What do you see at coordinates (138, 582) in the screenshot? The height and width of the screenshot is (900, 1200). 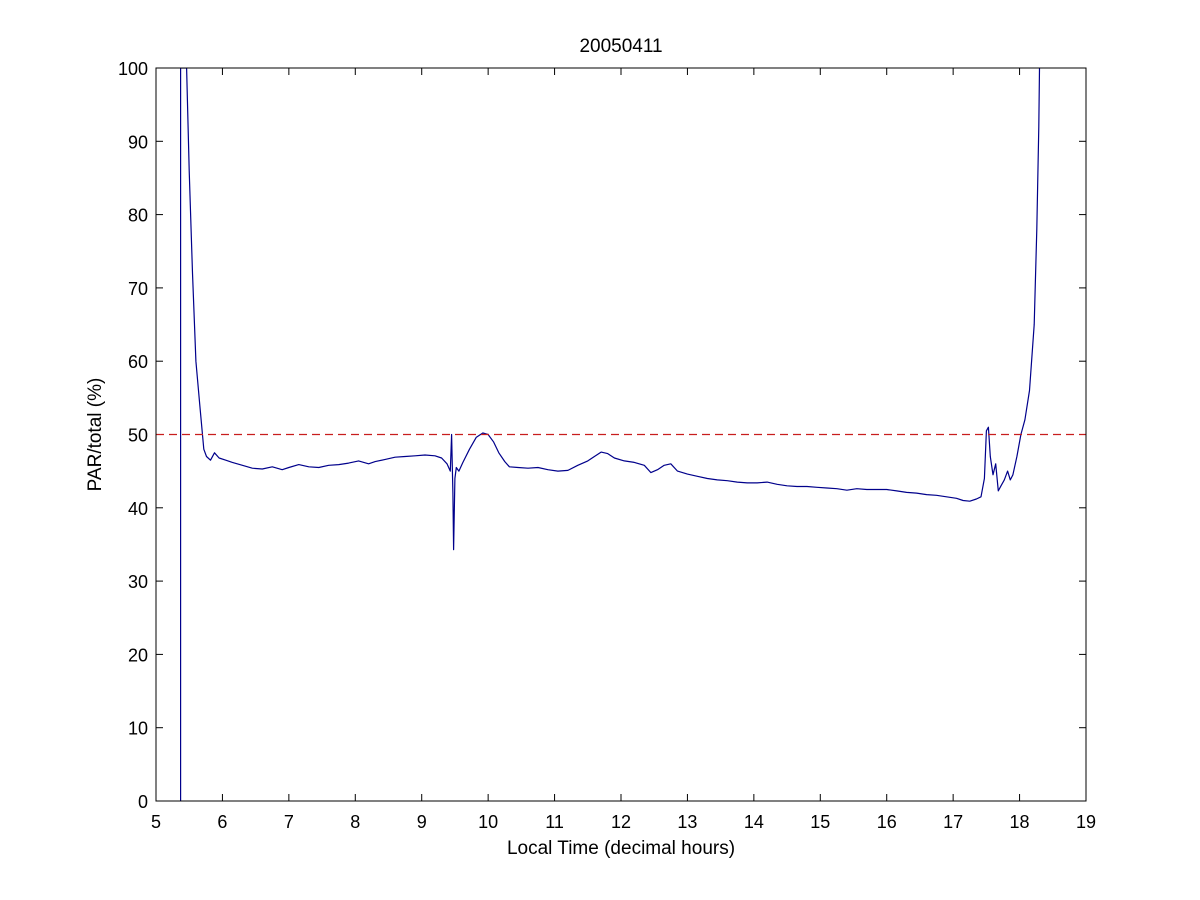 I see `y-tick-label: 30` at bounding box center [138, 582].